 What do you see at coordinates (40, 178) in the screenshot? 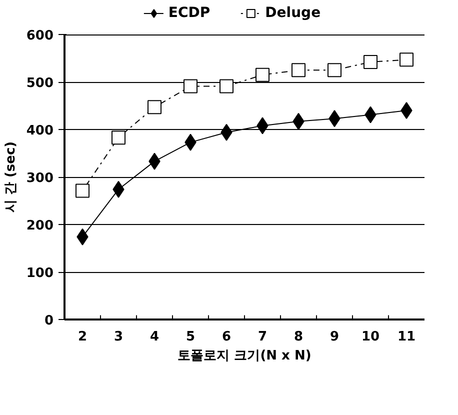
I see `y-tick-label: 300` at bounding box center [40, 178].